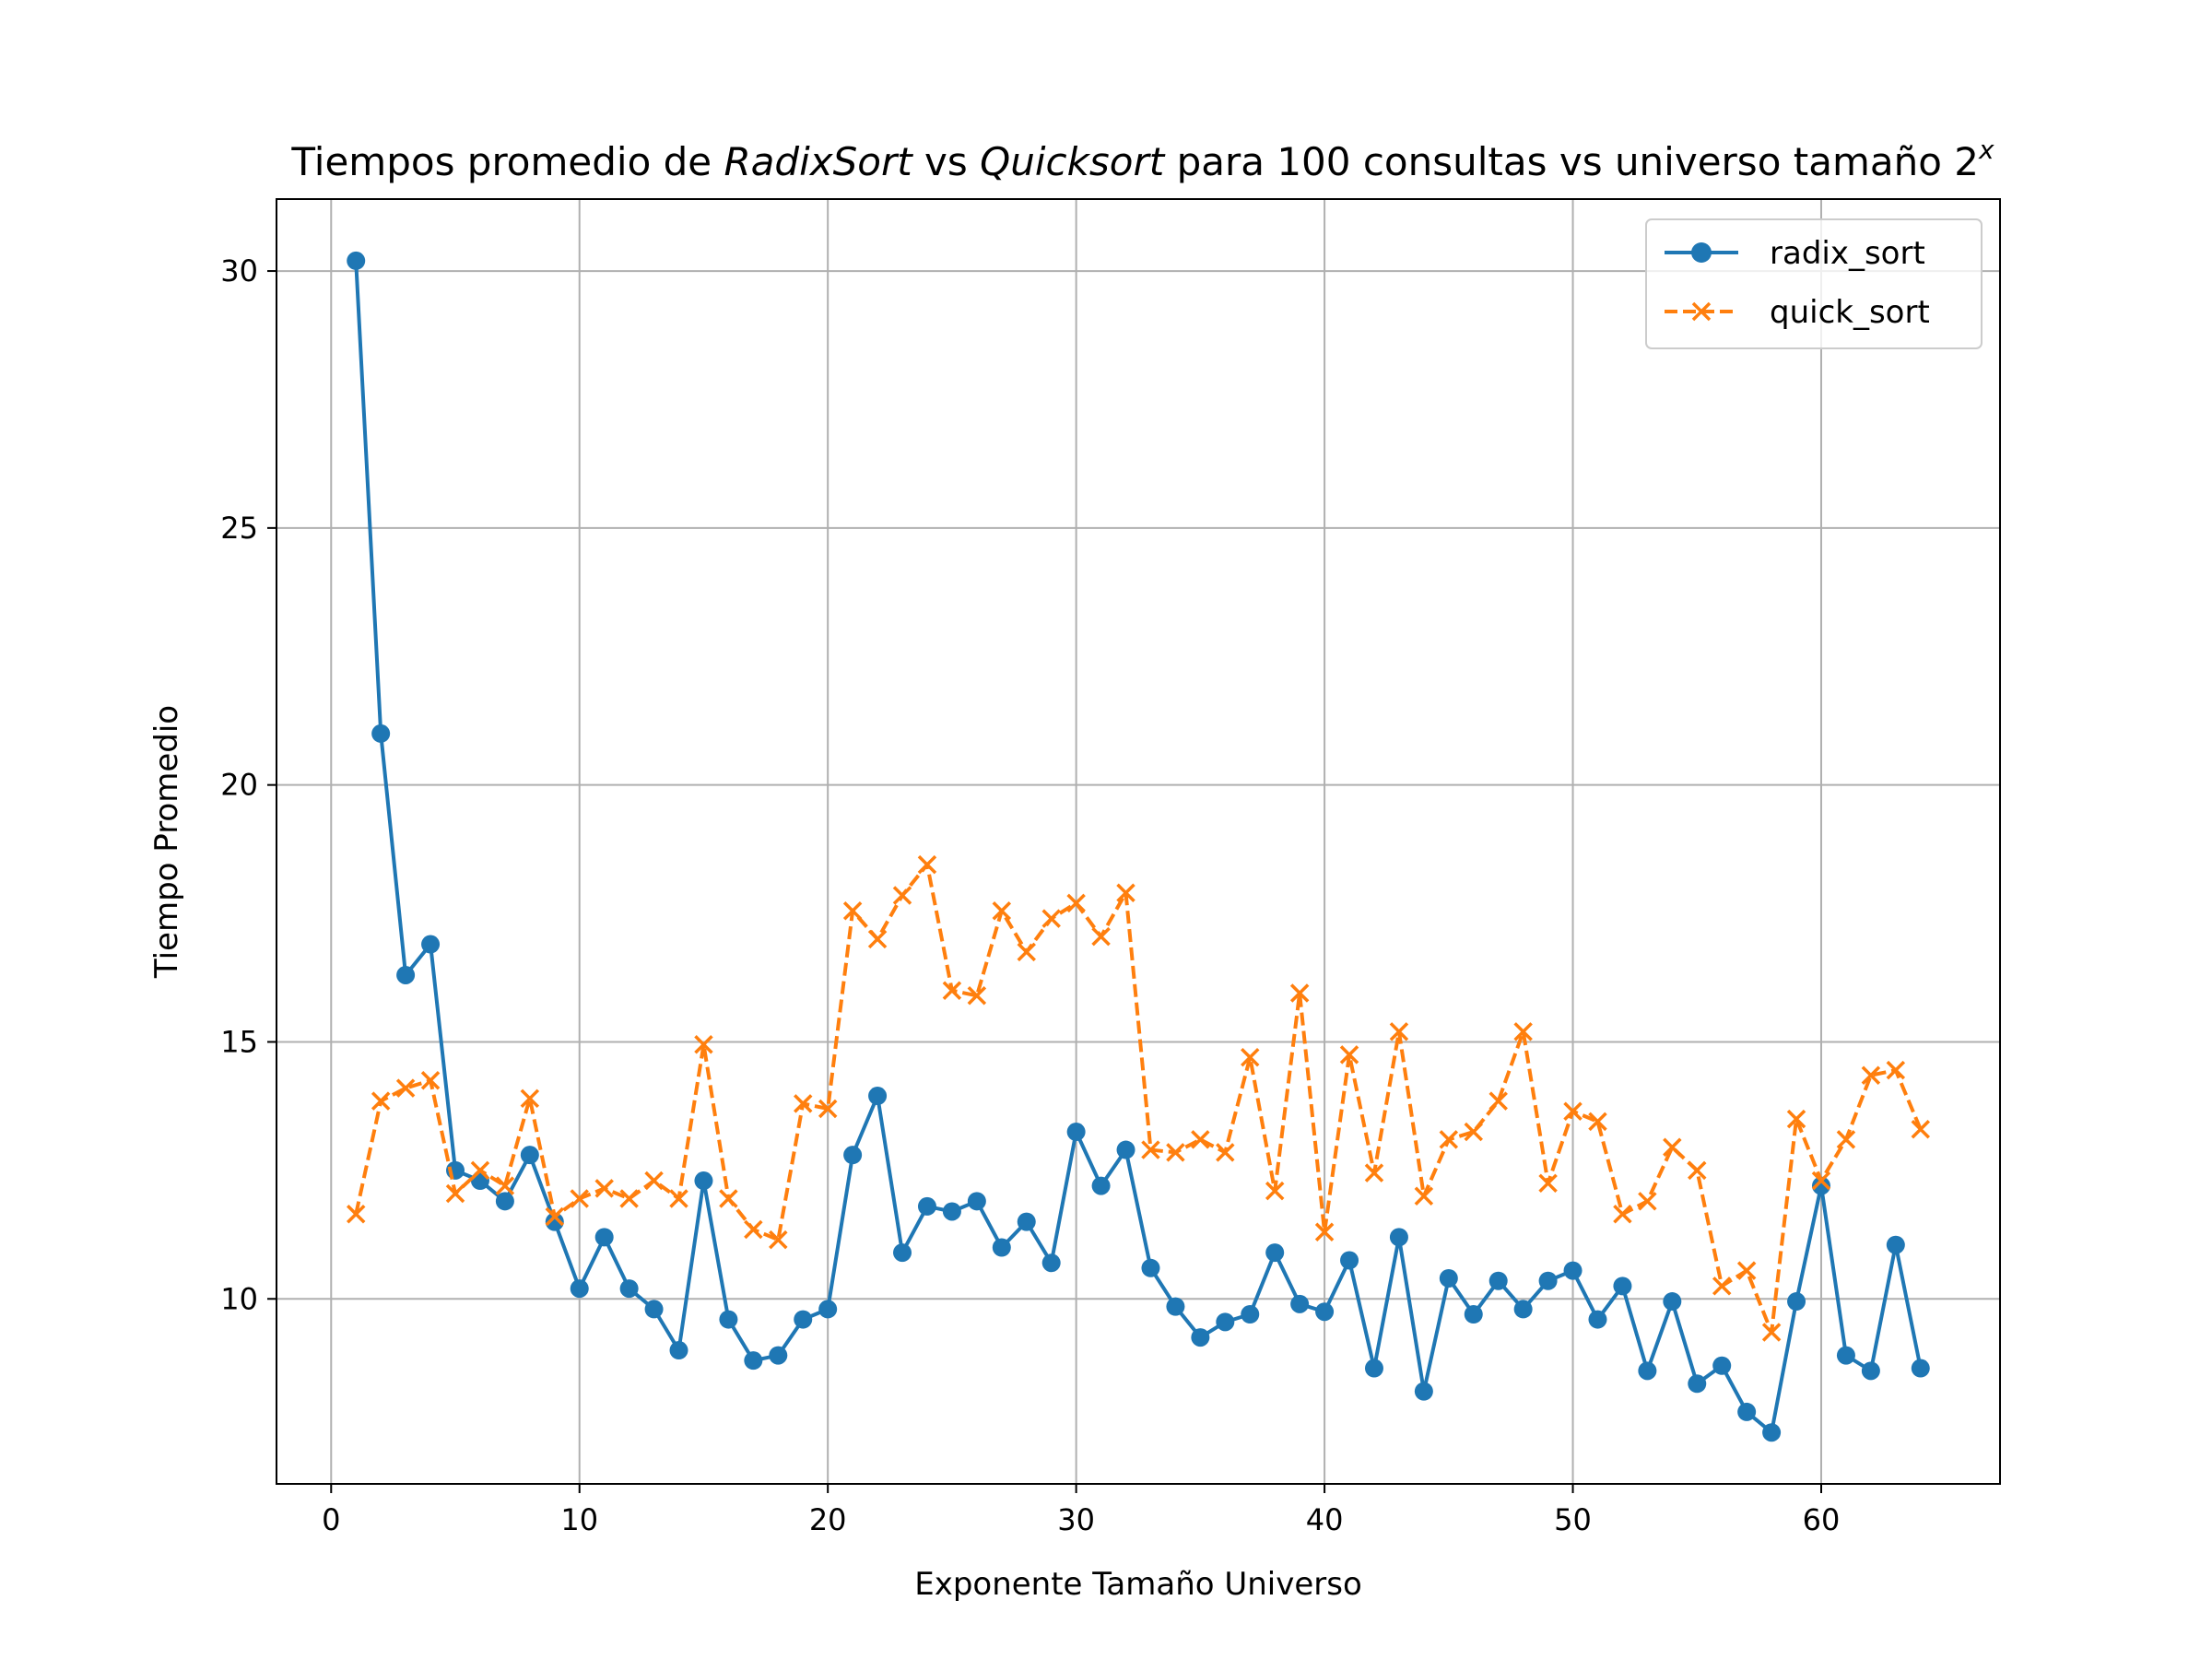 The width and height of the screenshot is (2212, 1659). What do you see at coordinates (1701, 311) in the screenshot?
I see `legend-quick-marker` at bounding box center [1701, 311].